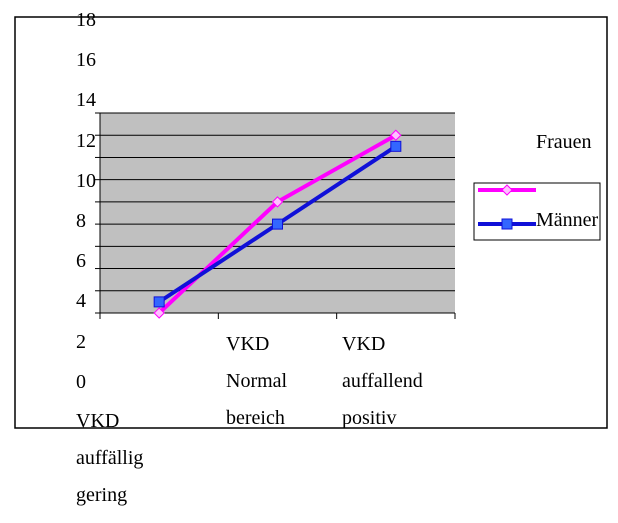  What do you see at coordinates (86, 60) in the screenshot?
I see `y-tick-label: 16` at bounding box center [86, 60].